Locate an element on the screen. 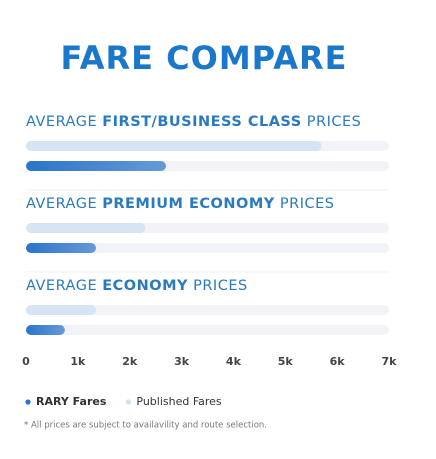 The image size is (436, 459). legend-label: RARY Fares is located at coordinates (71, 401).